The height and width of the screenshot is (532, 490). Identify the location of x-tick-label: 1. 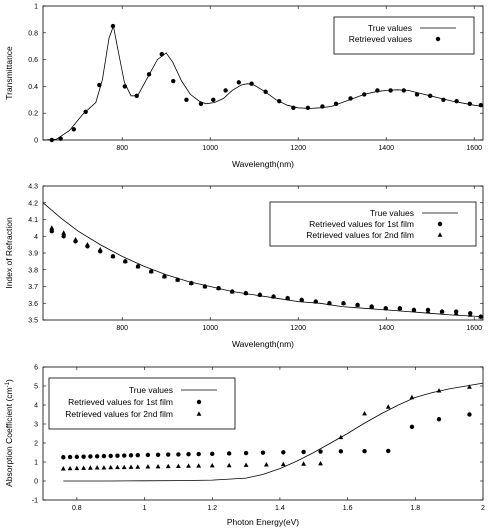
(145, 508).